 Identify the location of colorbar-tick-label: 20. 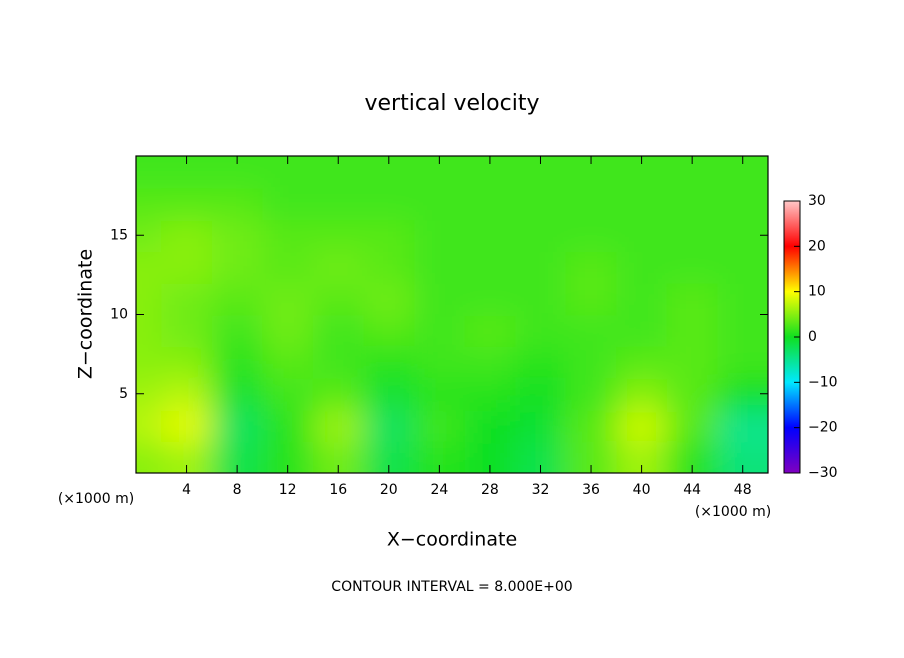
(817, 246).